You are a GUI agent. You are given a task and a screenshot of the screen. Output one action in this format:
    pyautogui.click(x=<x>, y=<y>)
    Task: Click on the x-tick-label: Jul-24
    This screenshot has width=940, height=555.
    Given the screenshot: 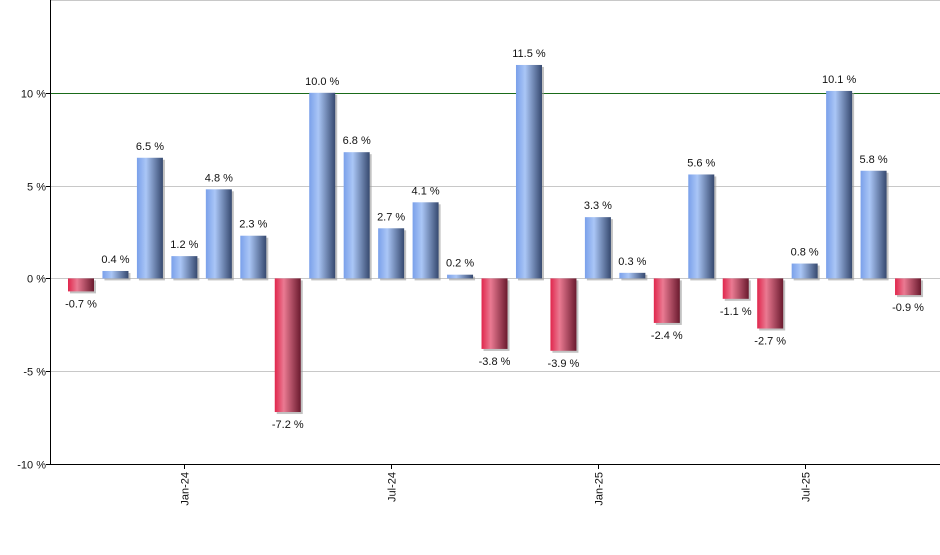 What is the action you would take?
    pyautogui.click(x=393, y=487)
    